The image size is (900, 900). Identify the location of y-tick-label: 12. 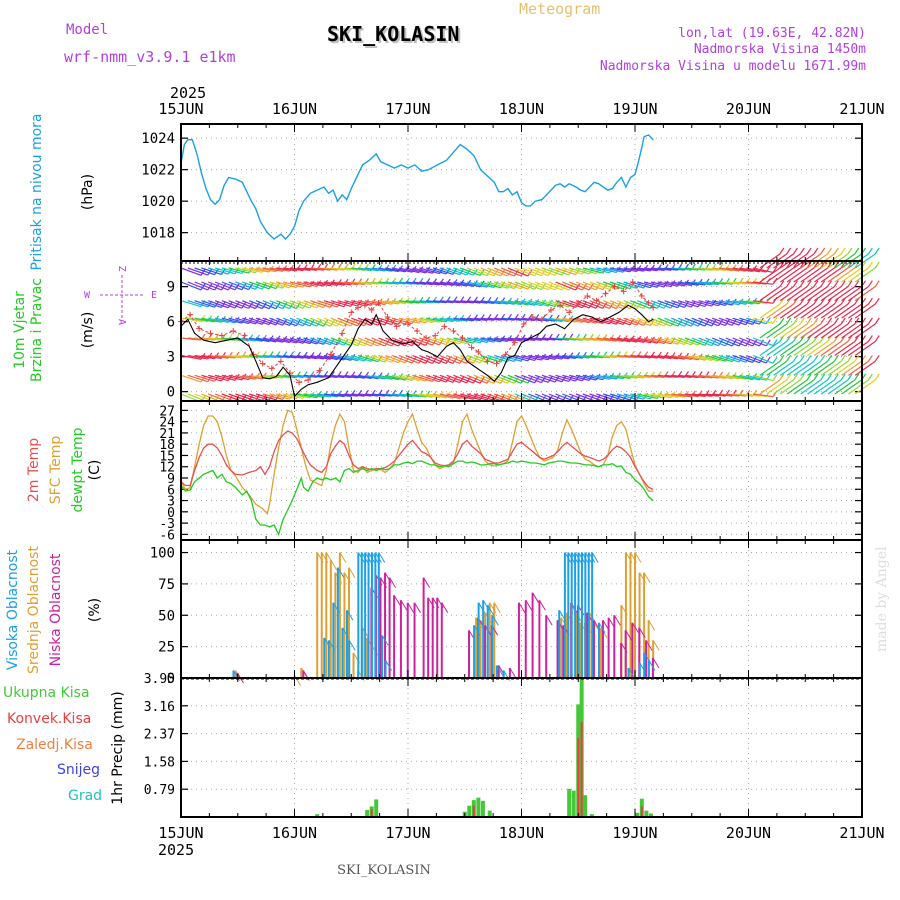
(167, 468).